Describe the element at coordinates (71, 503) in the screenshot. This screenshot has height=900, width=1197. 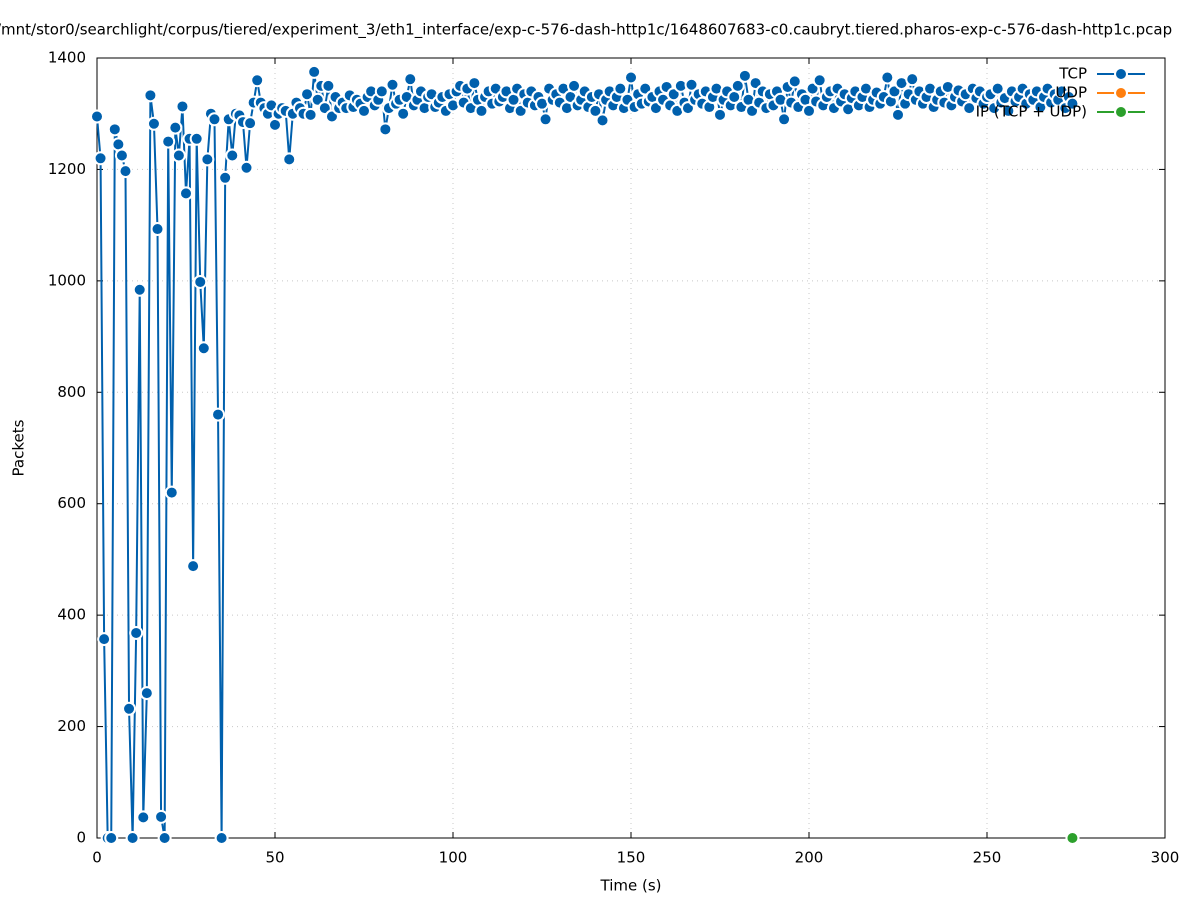
I see `y-tick-label: 600` at that location.